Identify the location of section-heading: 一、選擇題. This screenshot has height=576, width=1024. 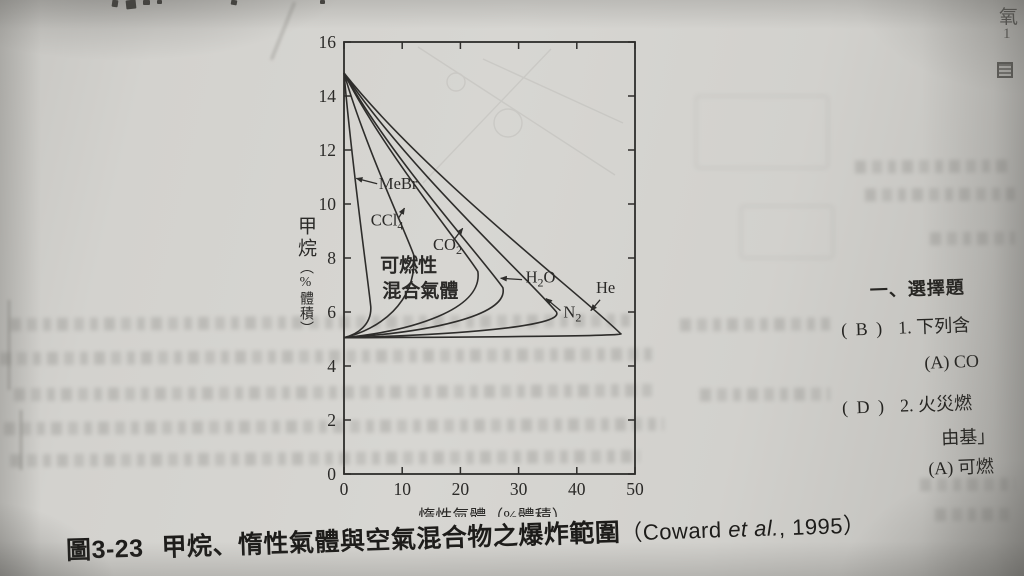
(917, 289).